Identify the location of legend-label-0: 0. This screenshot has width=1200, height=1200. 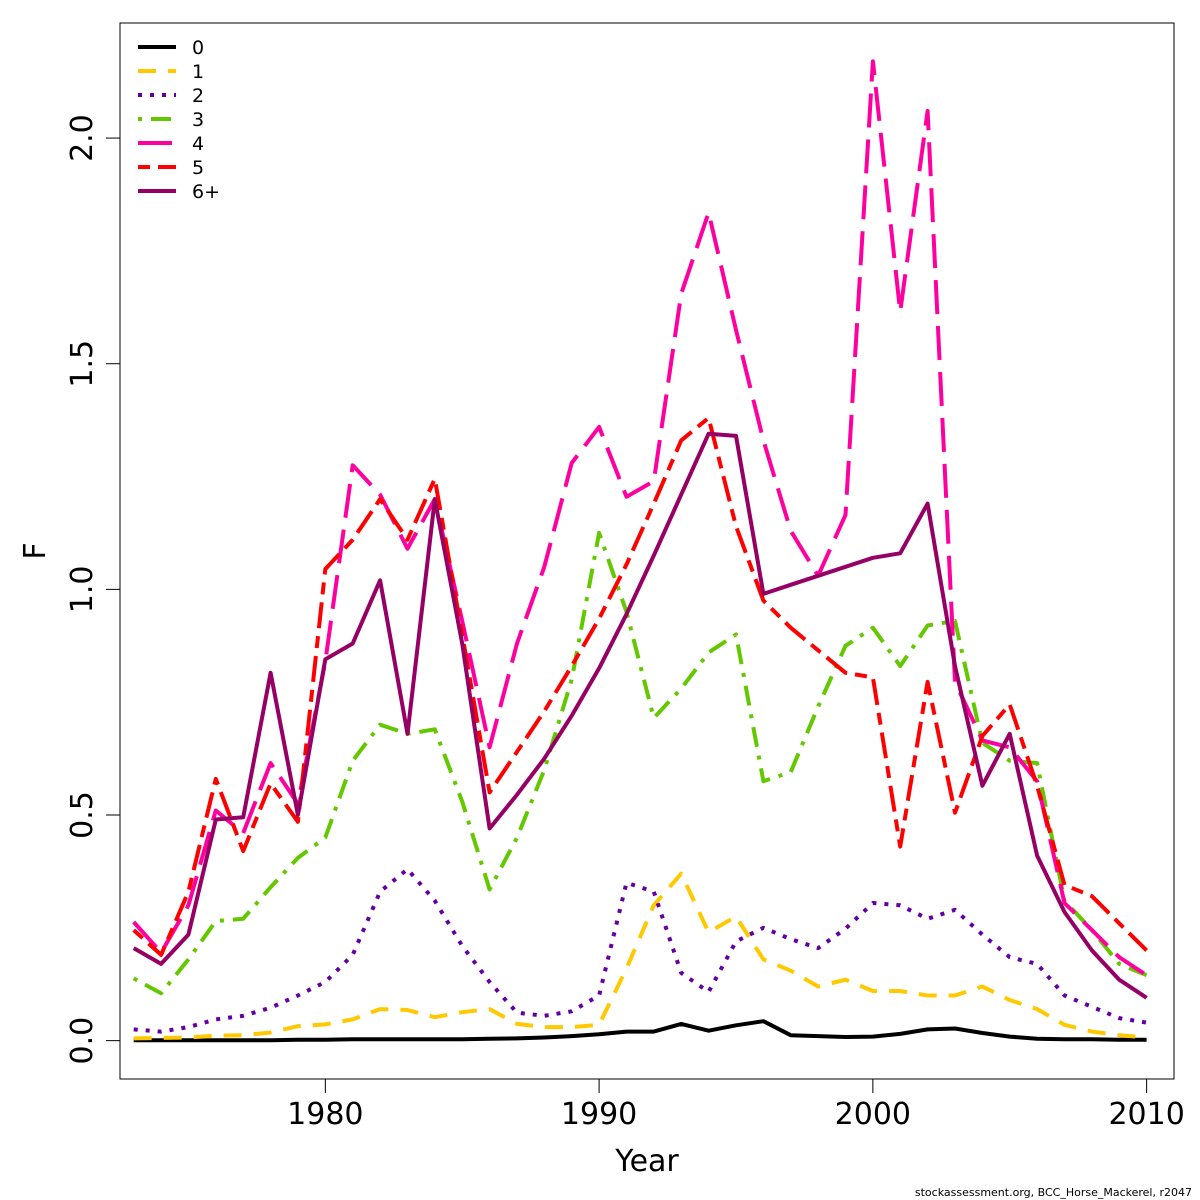
(198, 48).